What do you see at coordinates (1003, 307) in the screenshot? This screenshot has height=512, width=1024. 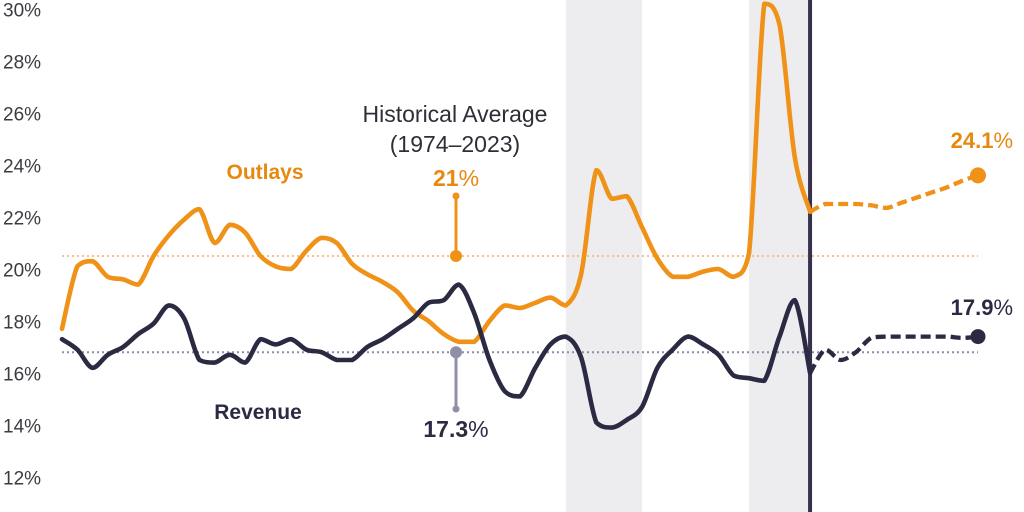 I see `revenue-end-percent-sign: %` at bounding box center [1003, 307].